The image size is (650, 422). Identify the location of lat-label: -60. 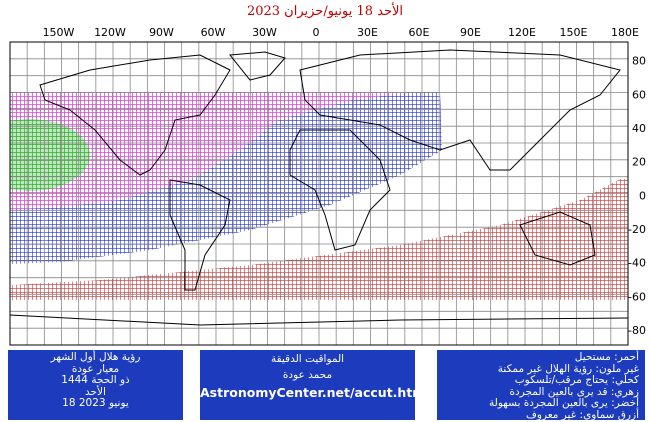
(637, 296).